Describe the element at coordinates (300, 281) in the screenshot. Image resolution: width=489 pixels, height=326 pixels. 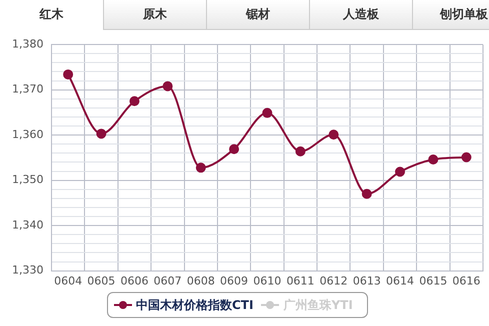
I see `x-tick-label: 0611` at that location.